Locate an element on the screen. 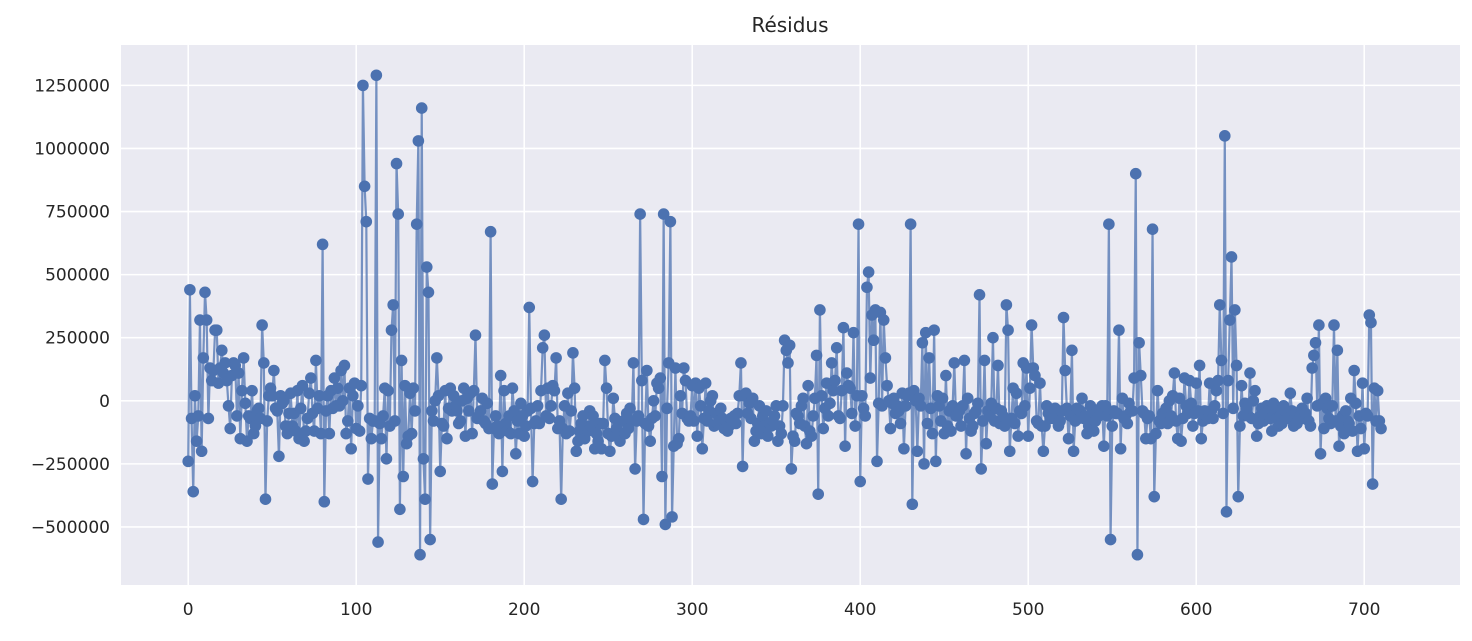 This screenshot has height=641, width=1472. x-tick-label: 200 is located at coordinates (524, 610).